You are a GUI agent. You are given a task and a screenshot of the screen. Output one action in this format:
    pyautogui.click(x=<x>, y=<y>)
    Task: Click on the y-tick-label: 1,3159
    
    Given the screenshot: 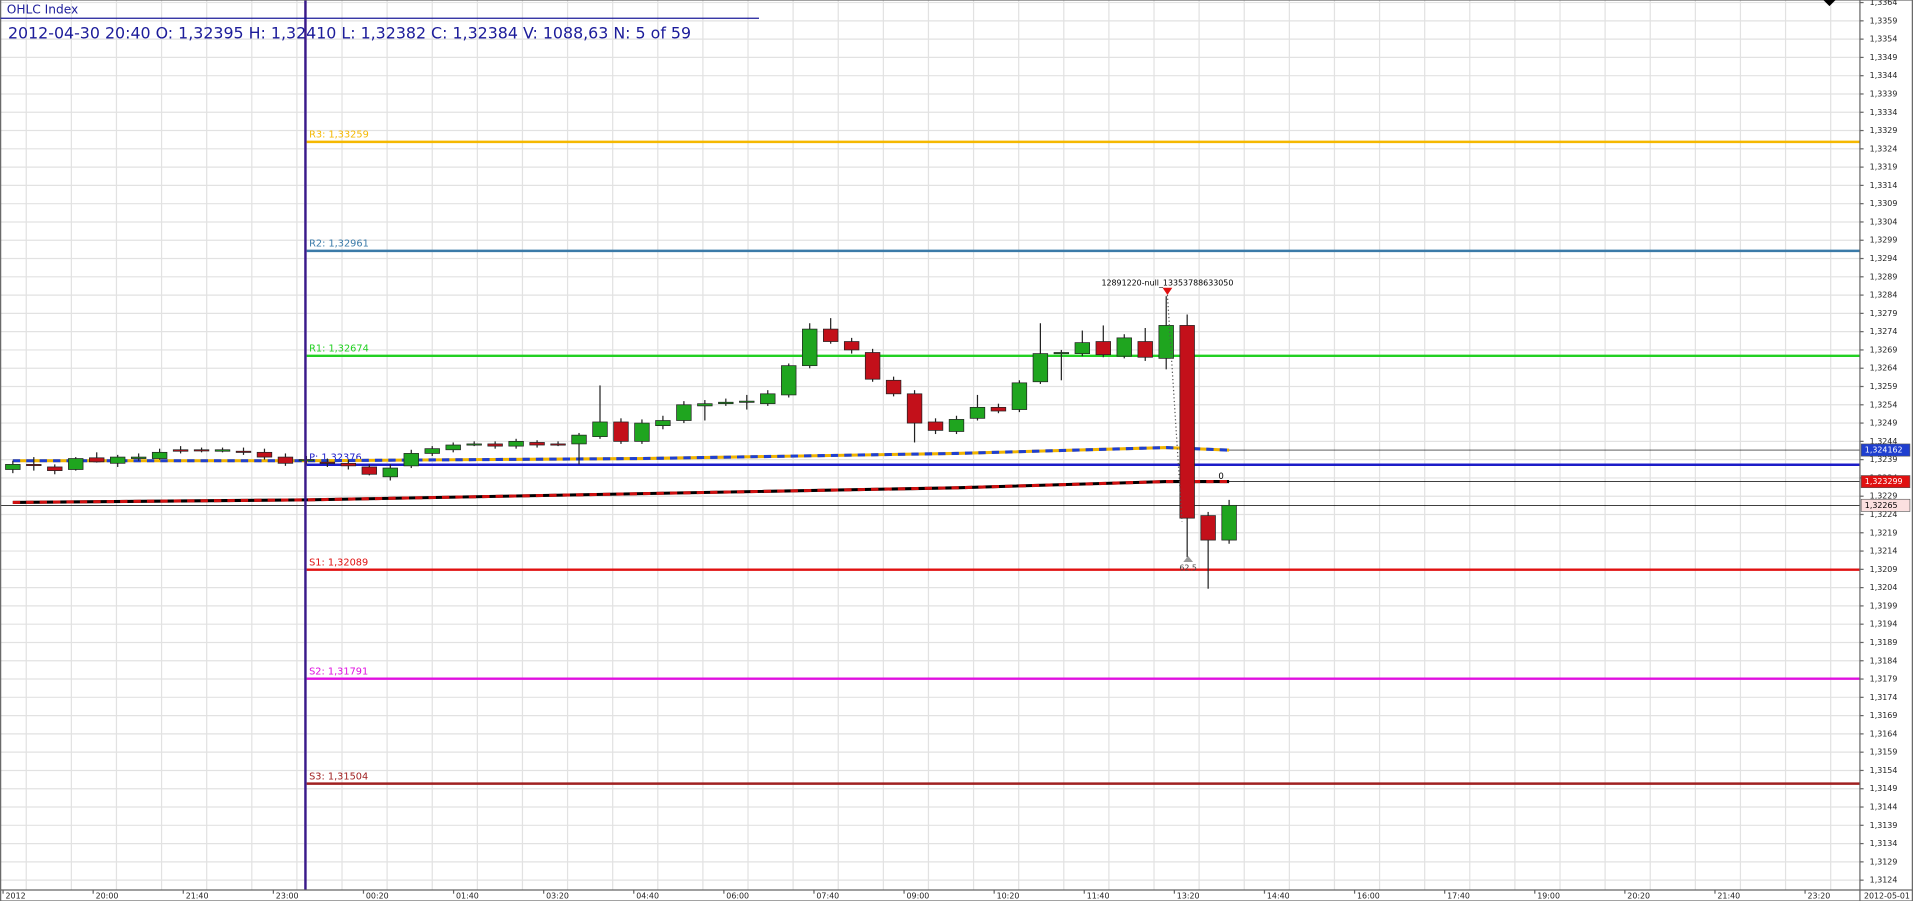 What is the action you would take?
    pyautogui.click(x=1884, y=752)
    